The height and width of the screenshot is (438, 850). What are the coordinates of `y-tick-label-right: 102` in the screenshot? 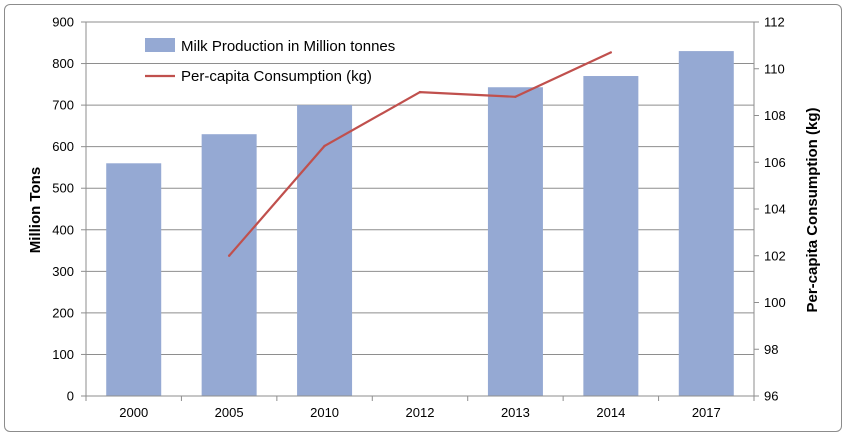 It's located at (775, 255).